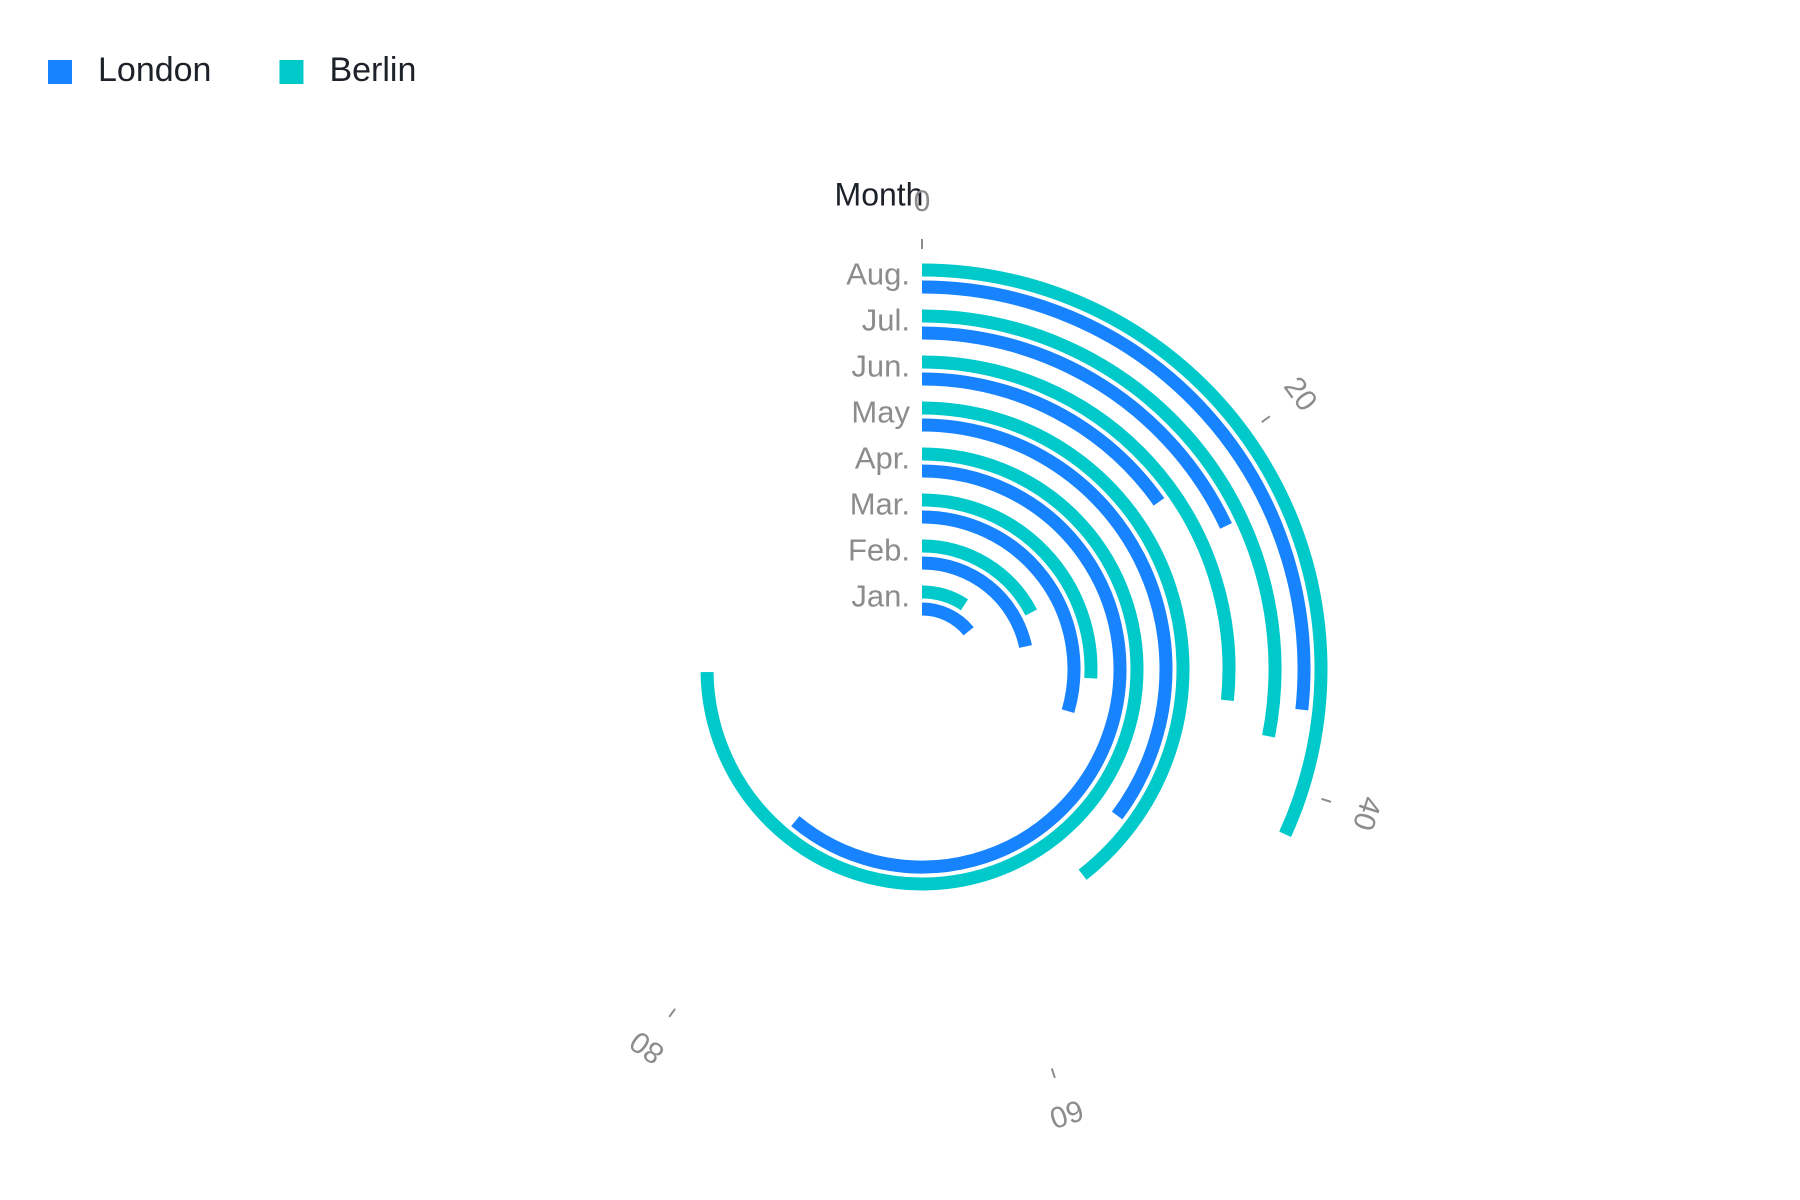 This screenshot has width=1800, height=1200. What do you see at coordinates (1300, 394) in the screenshot?
I see `tick-label: 20` at bounding box center [1300, 394].